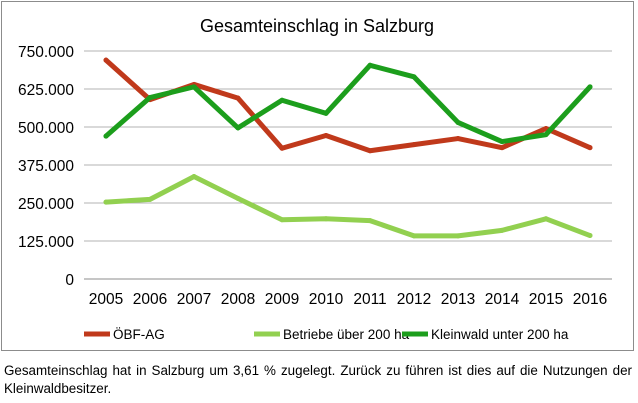 This screenshot has height=403, width=638. Describe the element at coordinates (238, 299) in the screenshot. I see `x-tick-label: 2008` at that location.